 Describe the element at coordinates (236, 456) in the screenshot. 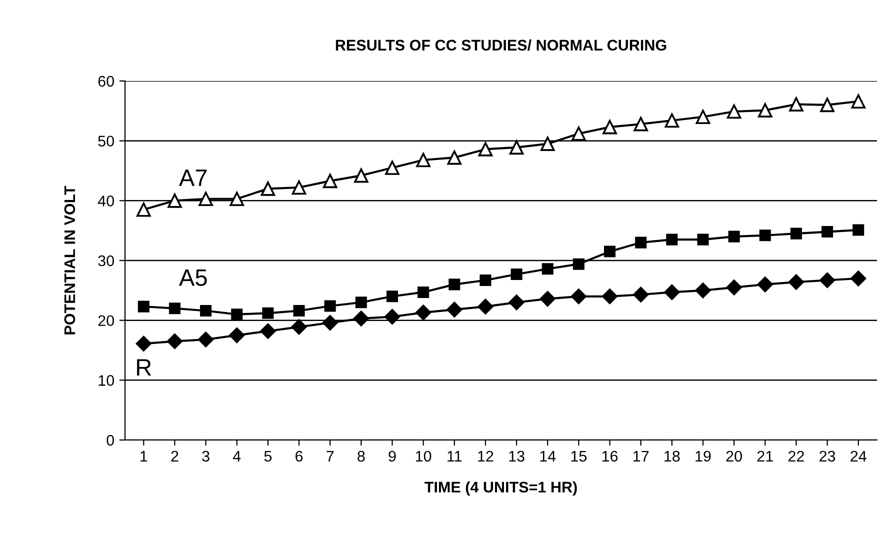

I see `x-tick-label: 4` at that location.